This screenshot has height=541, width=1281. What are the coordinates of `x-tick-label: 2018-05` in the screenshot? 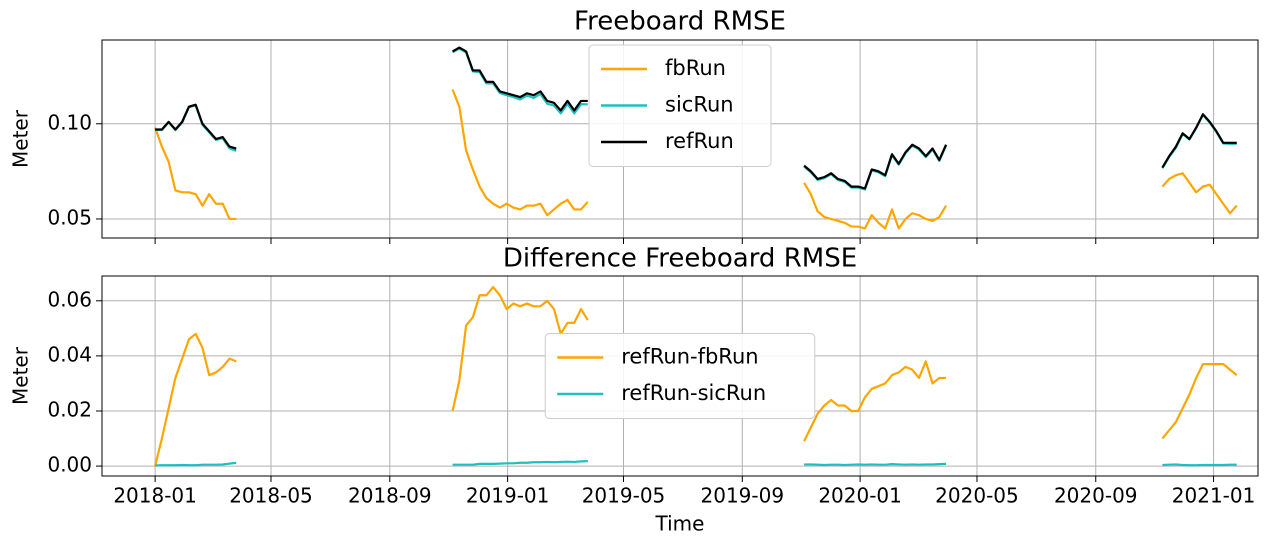 It's located at (271, 496).